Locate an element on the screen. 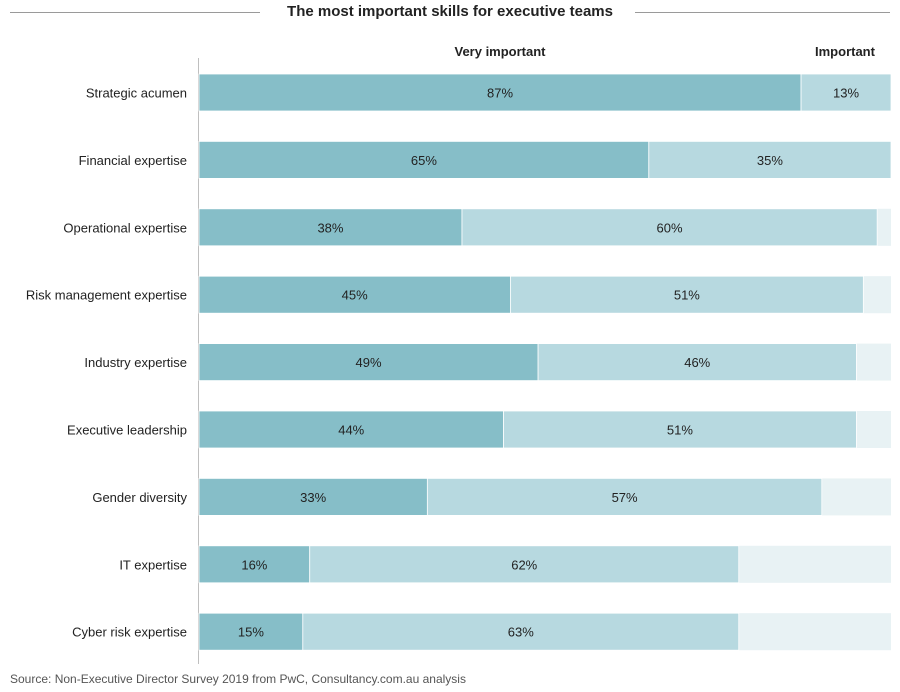 The width and height of the screenshot is (900, 692). category-label: Executive leadership is located at coordinates (127, 430).